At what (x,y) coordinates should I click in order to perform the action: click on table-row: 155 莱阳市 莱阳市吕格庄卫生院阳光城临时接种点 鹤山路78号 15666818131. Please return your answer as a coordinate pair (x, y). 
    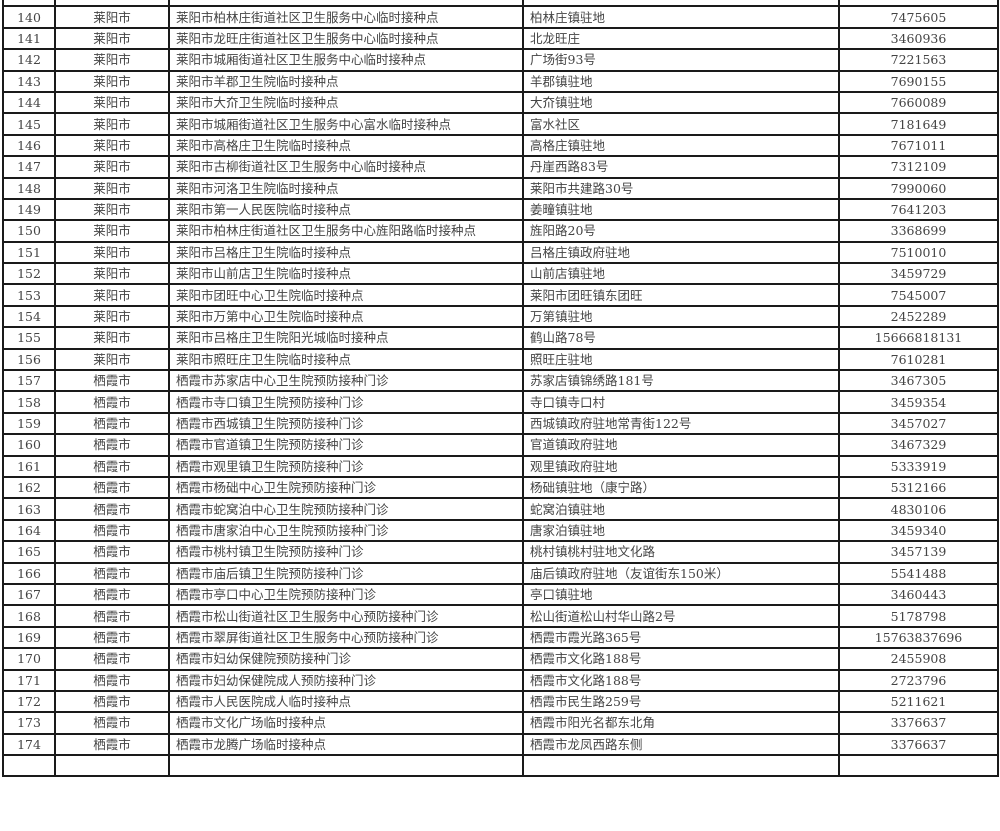
    Looking at the image, I should click on (500, 338).